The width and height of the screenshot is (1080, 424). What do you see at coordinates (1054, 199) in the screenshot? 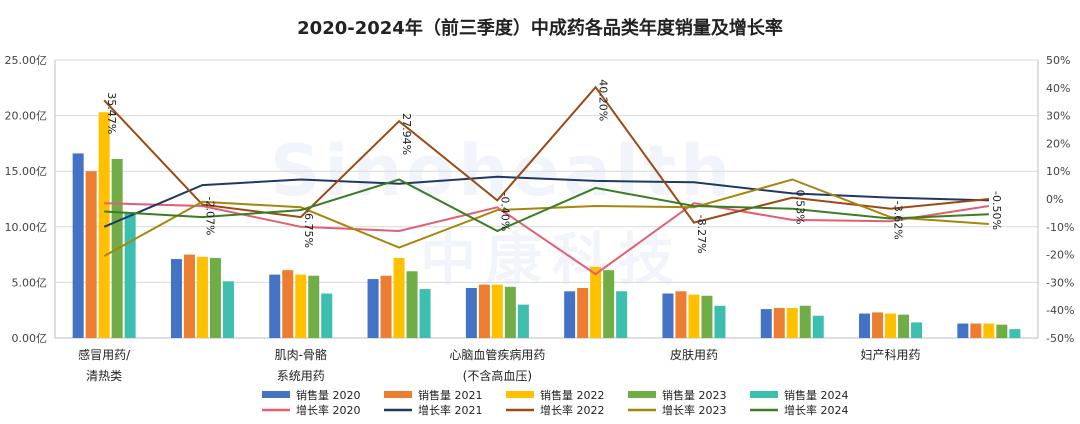
I see `y-right-tick-label: 0%` at bounding box center [1054, 199].